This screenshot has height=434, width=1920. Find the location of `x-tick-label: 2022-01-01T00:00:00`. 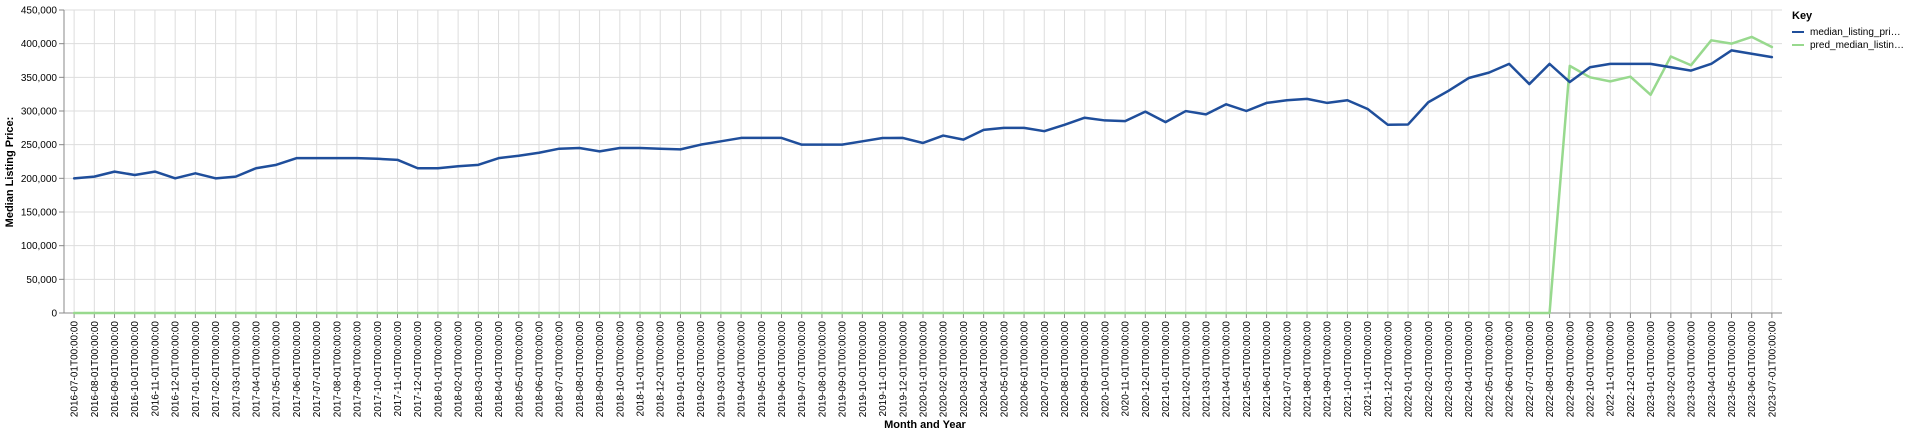

x-tick-label: 2022-01-01T00:00:00 is located at coordinates (1409, 369).